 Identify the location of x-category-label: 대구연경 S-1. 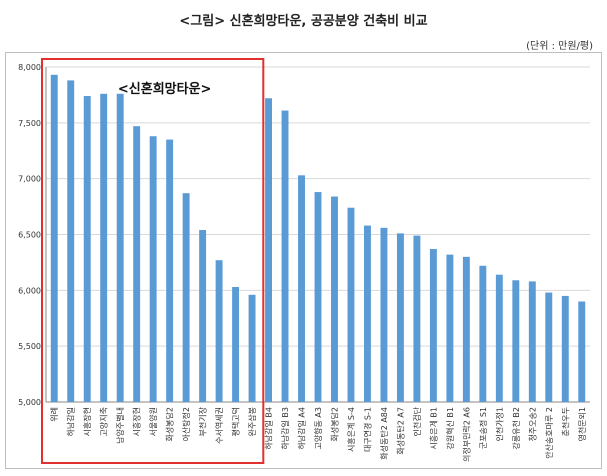
(367, 429).